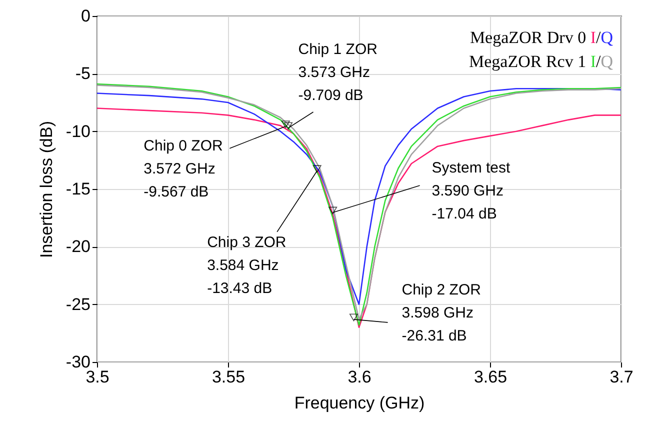 The image size is (651, 428). Describe the element at coordinates (491, 377) in the screenshot. I see `x-tick-label: 3.65` at that location.